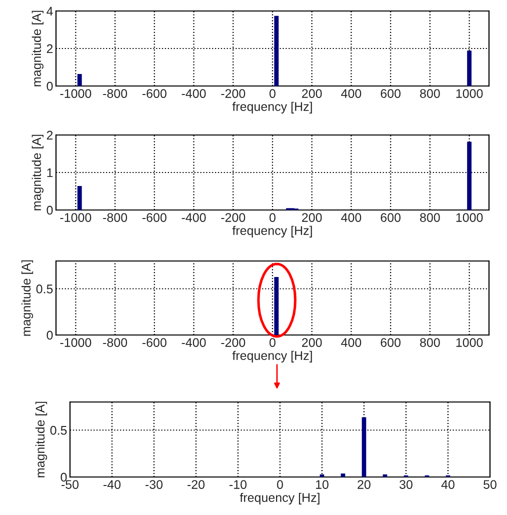 This screenshot has width=507, height=515. I want to click on y-tick-label: 4, so click(49, 11).